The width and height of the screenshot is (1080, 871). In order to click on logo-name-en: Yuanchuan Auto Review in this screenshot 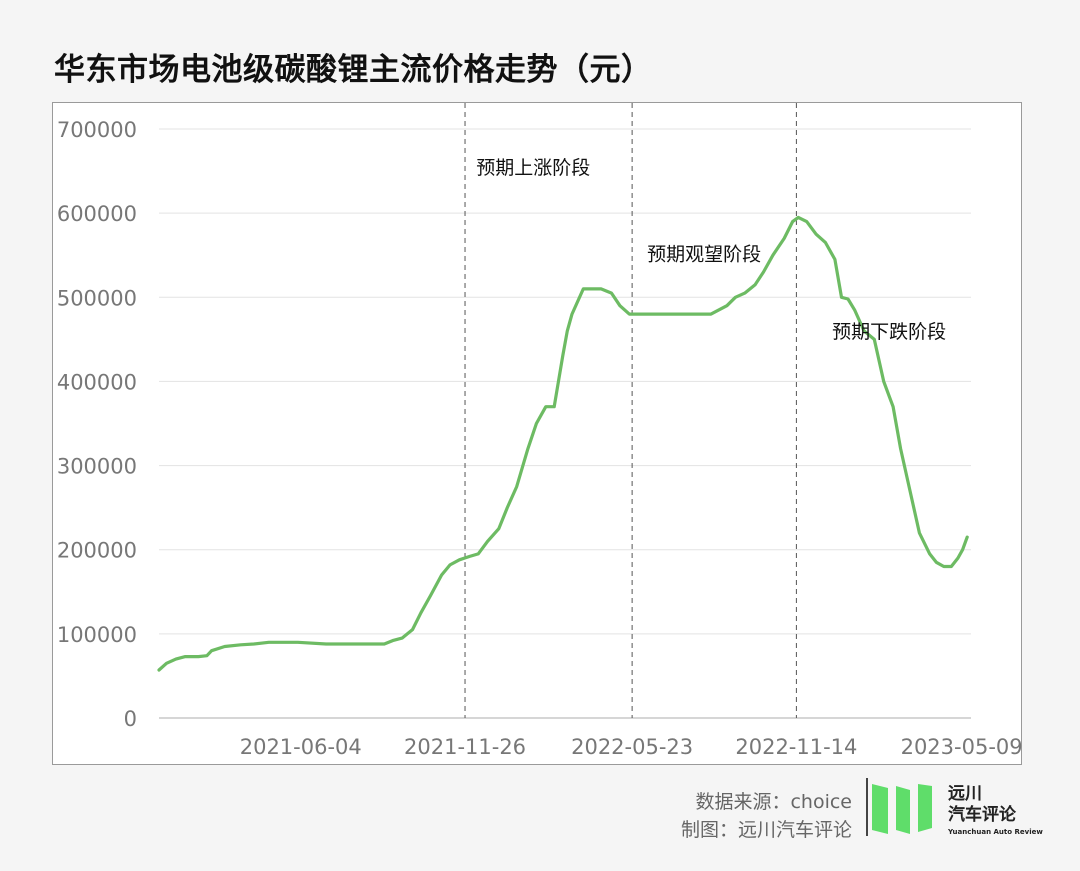, I will do `click(995, 832)`.